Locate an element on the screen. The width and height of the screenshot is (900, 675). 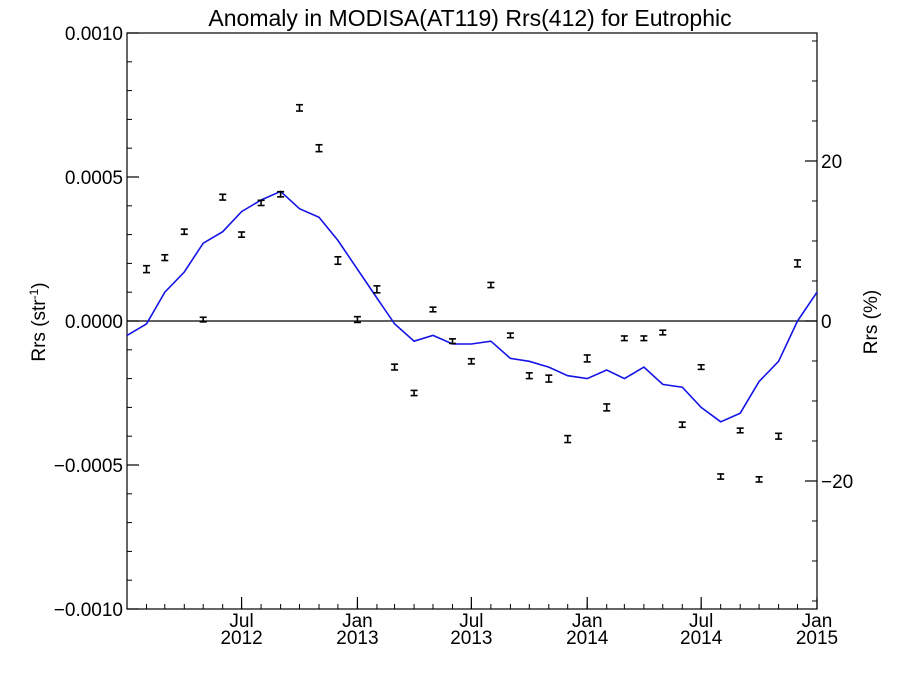
left-tick-label: −0.0010 is located at coordinates (88, 610).